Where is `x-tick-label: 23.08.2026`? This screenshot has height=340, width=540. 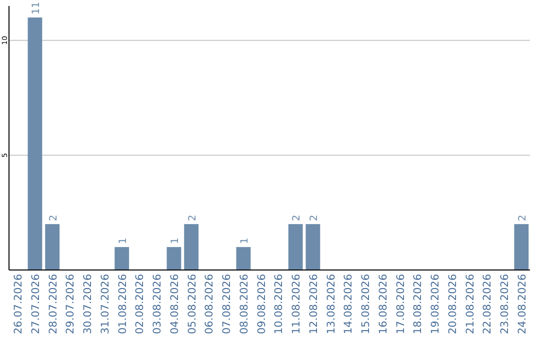
x-tick-label: 23.08.2026 is located at coordinates (505, 304).